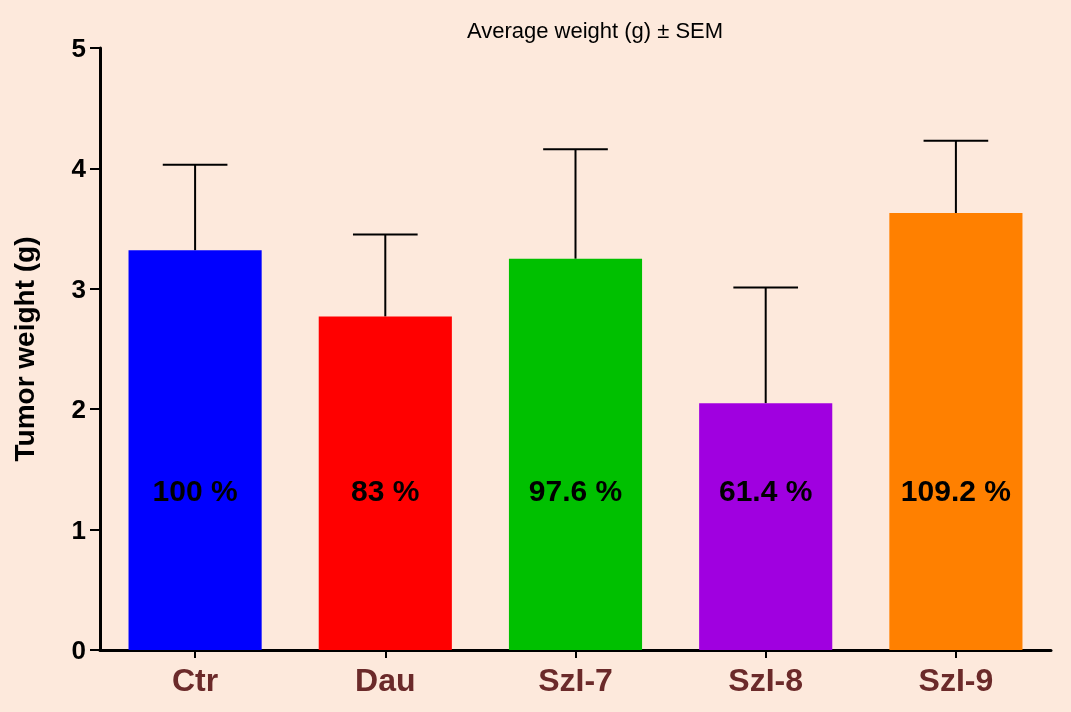 Image resolution: width=1071 pixels, height=712 pixels. What do you see at coordinates (385, 490) in the screenshot?
I see `annotation: 83 %` at bounding box center [385, 490].